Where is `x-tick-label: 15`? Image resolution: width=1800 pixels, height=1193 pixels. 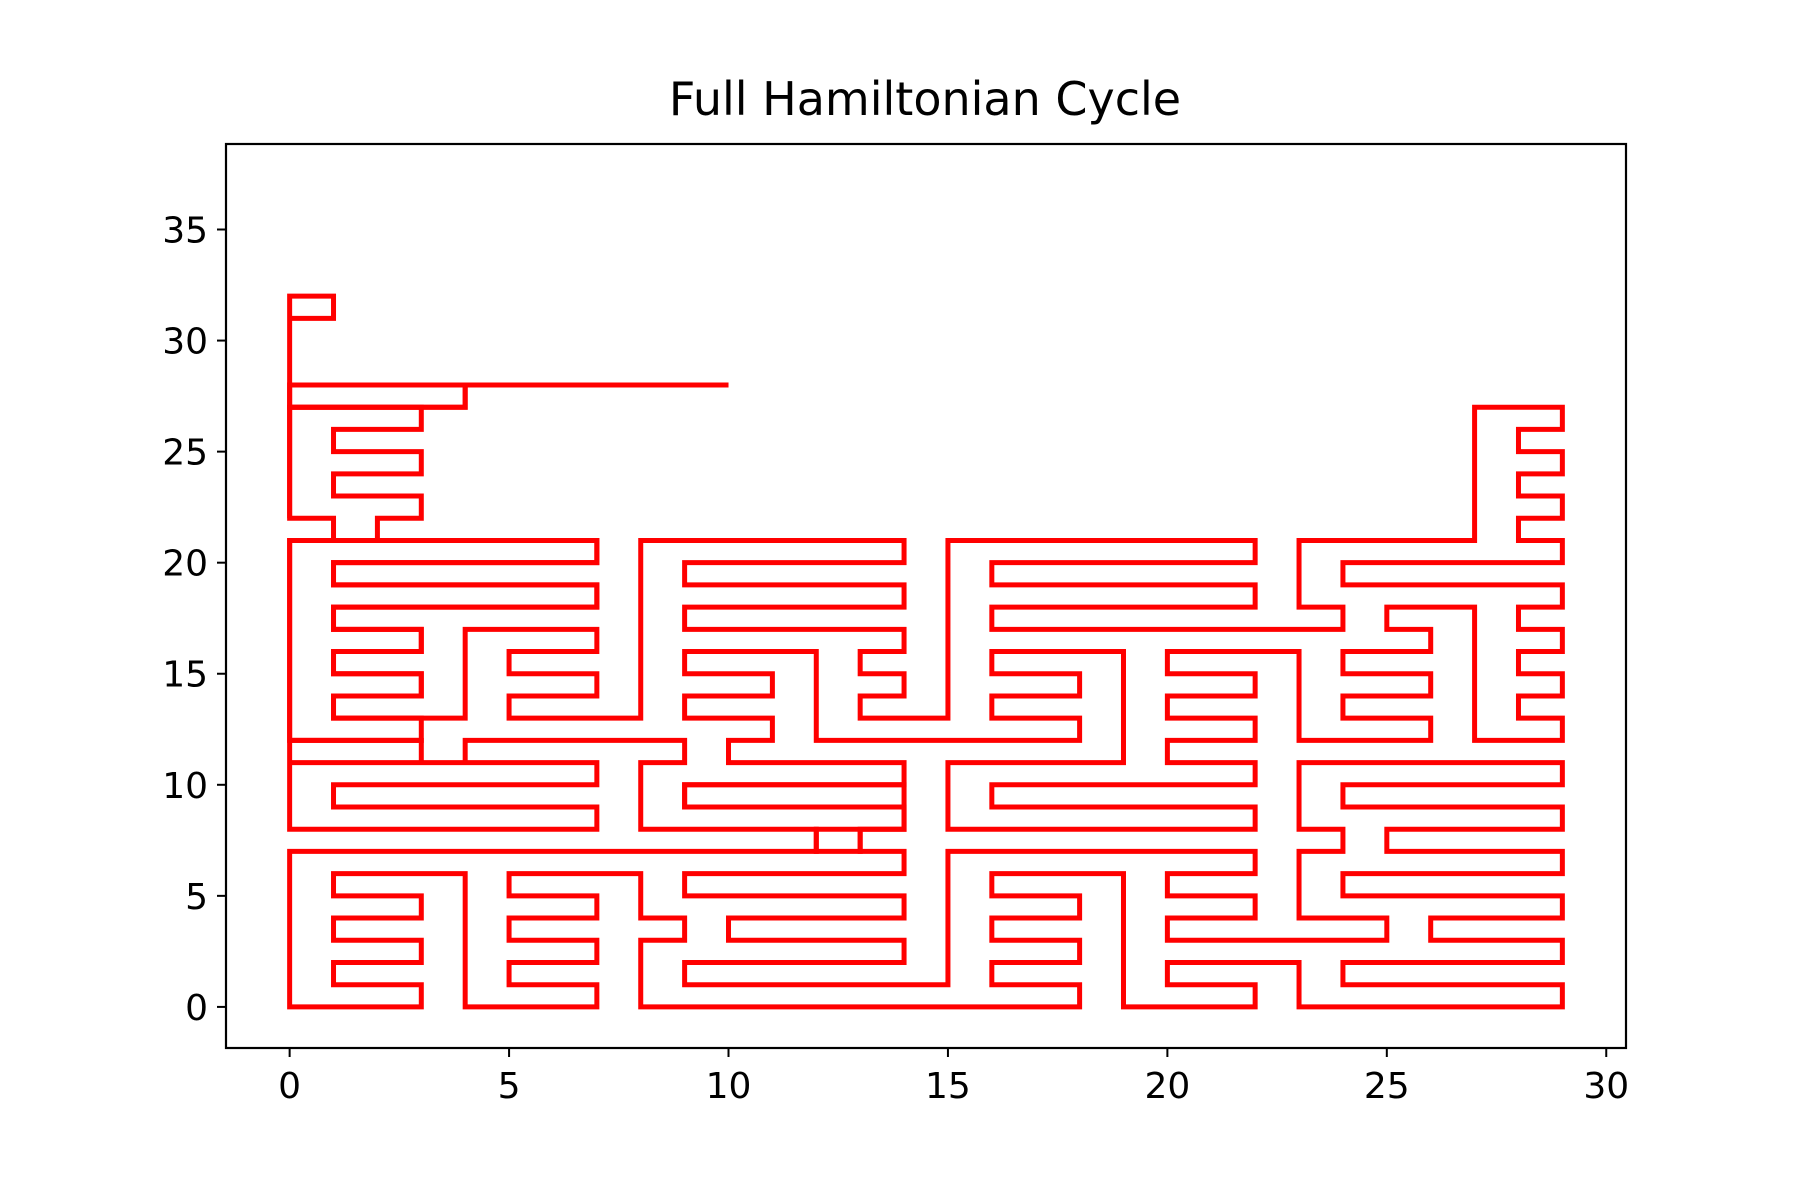 x-tick-label: 15 is located at coordinates (948, 1086).